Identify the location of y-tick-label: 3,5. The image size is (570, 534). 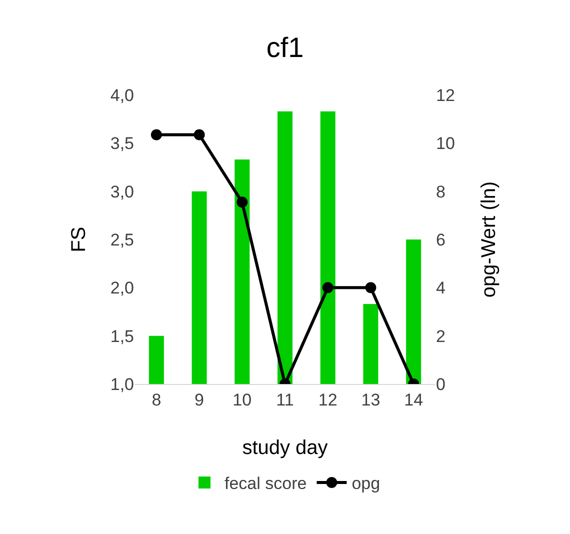
(122, 144).